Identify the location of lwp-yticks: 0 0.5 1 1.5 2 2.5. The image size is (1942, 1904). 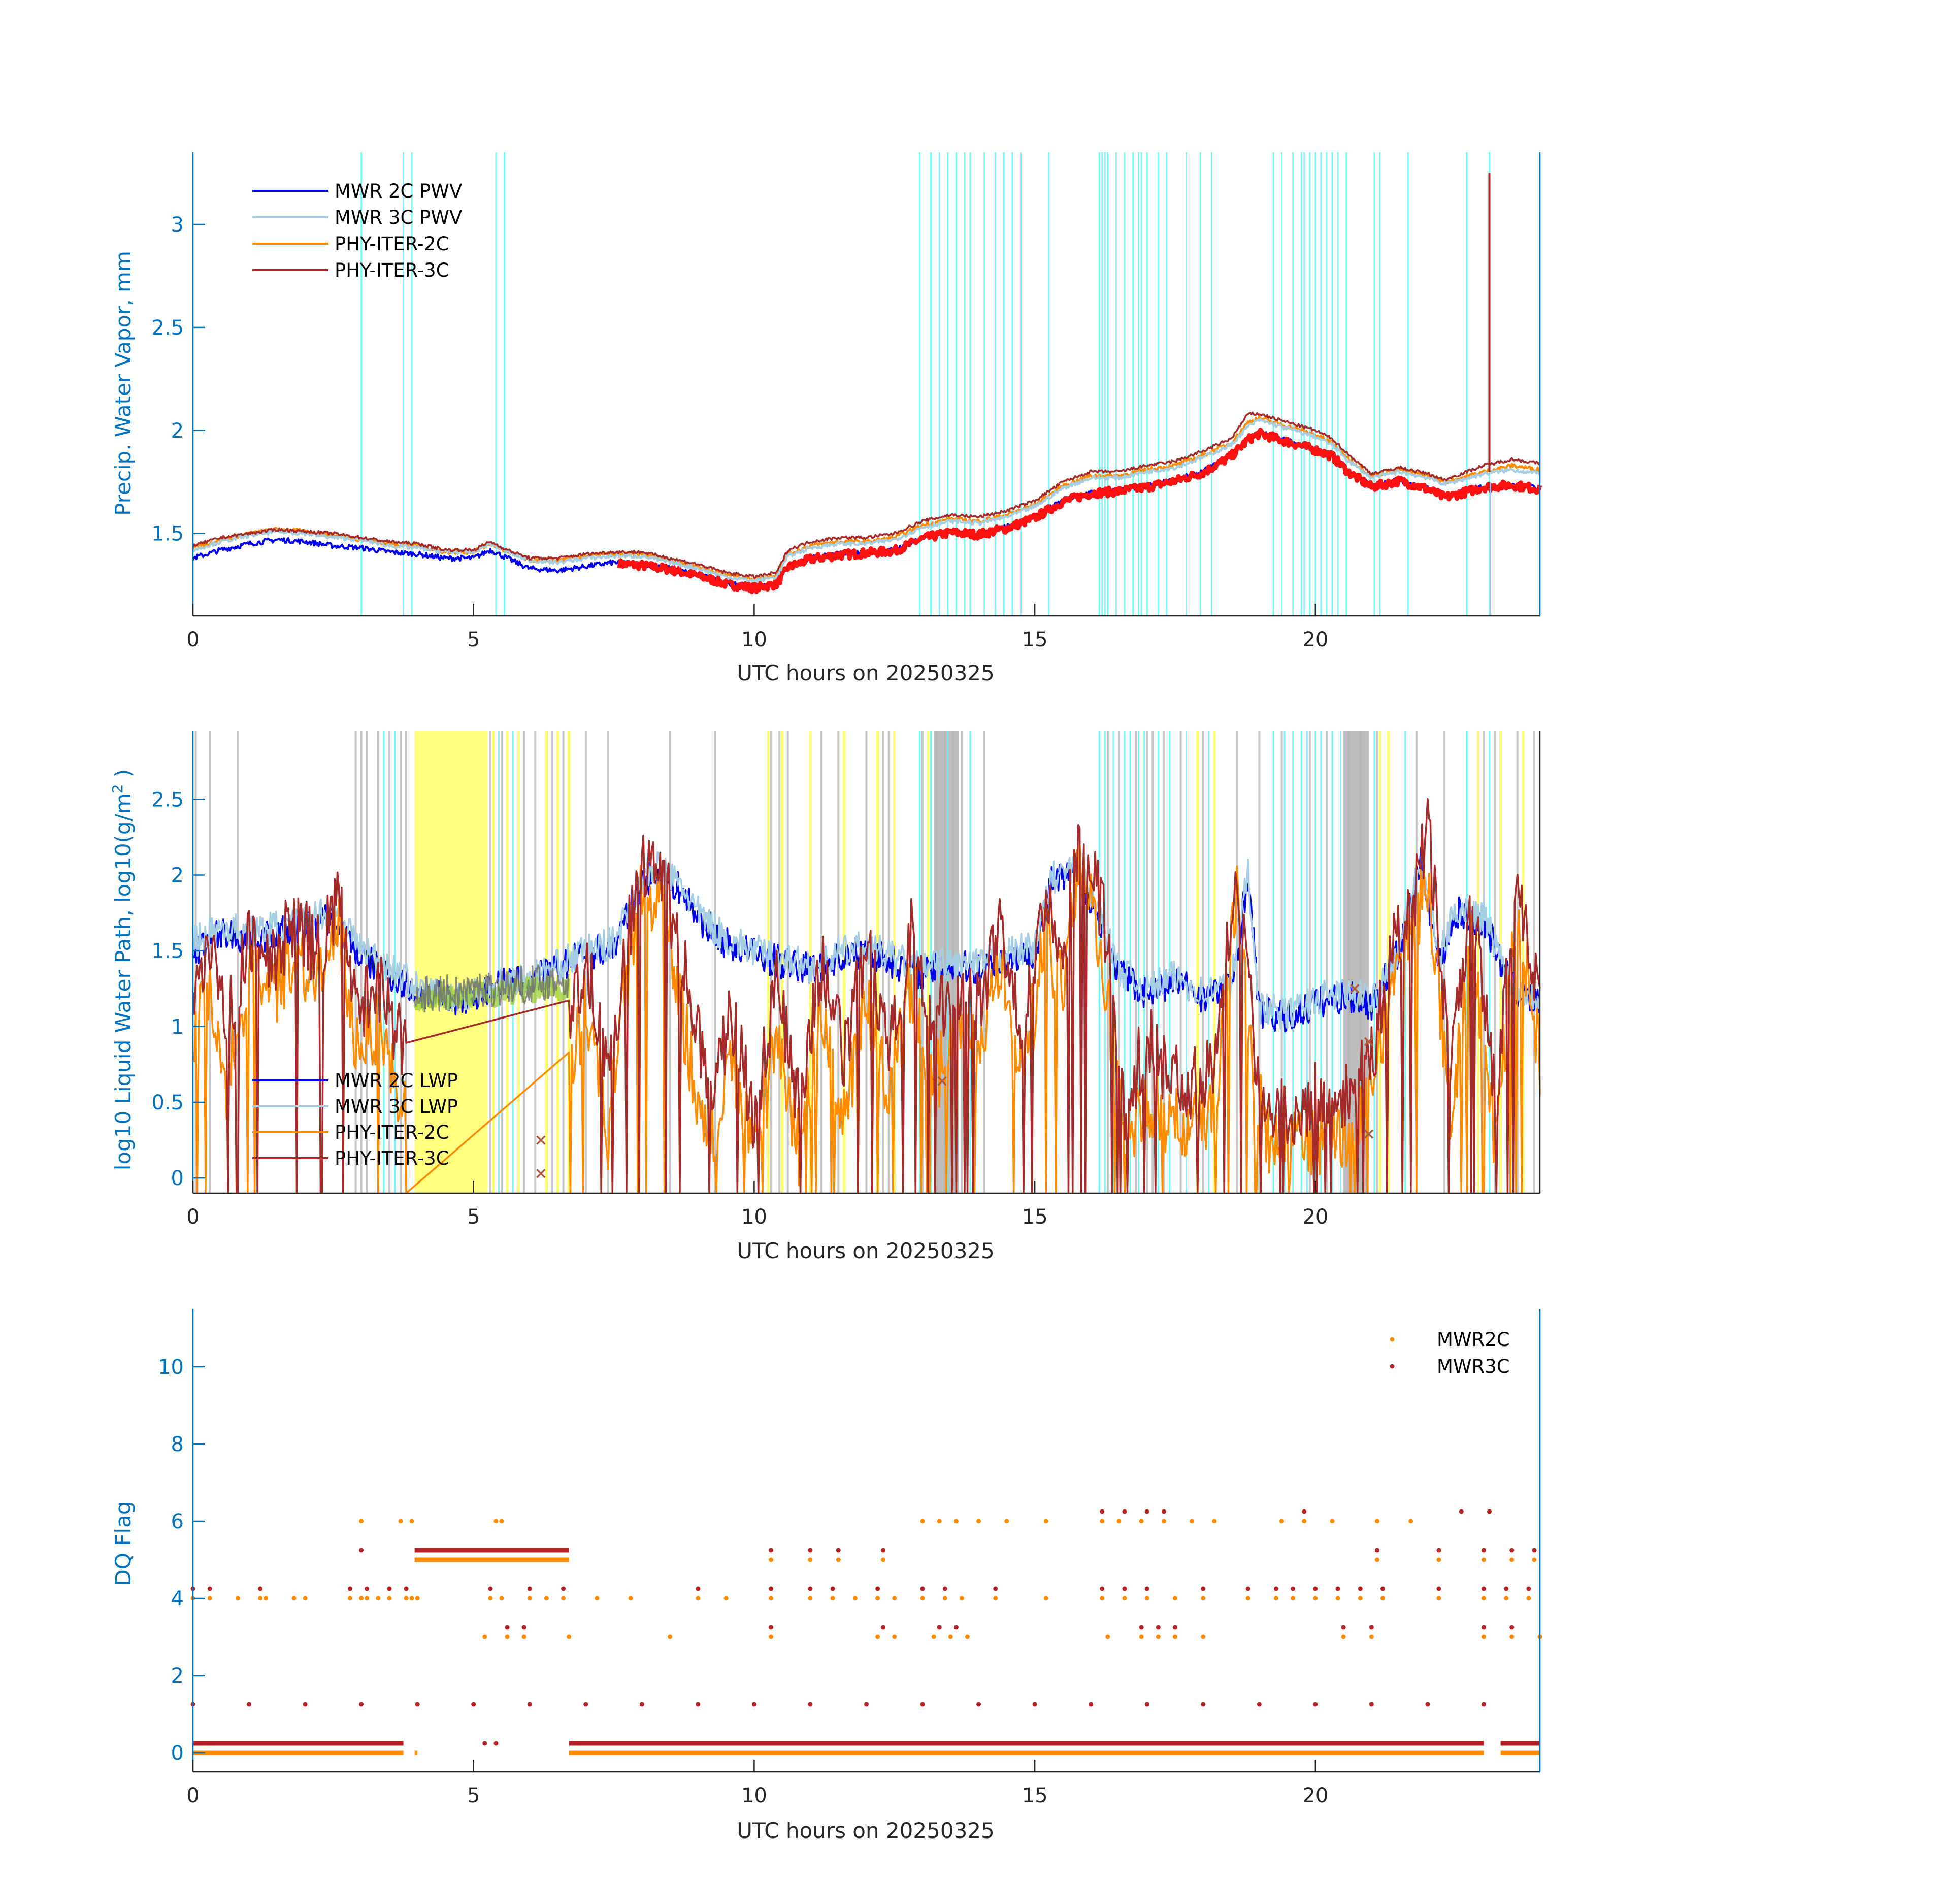
(178, 989).